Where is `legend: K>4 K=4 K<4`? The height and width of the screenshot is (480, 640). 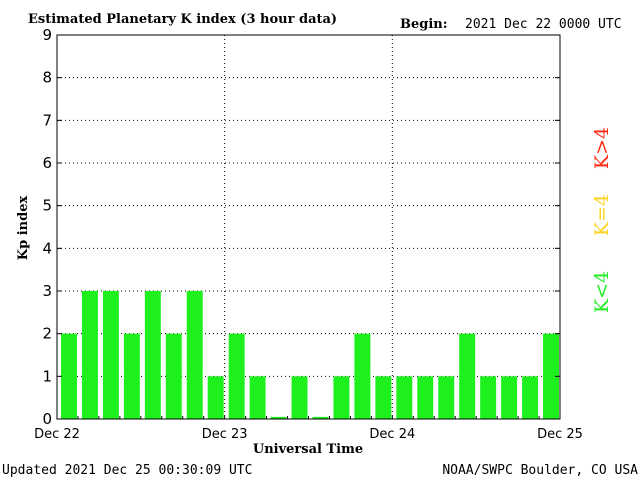
legend: K>4 K=4 K<4 is located at coordinates (602, 220).